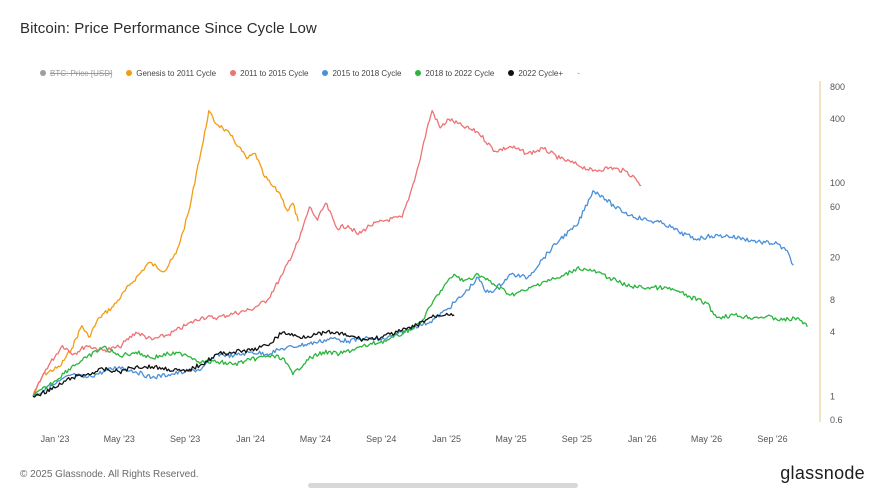  I want to click on legend-label: 2015 to 2018 Cycle, so click(367, 73).